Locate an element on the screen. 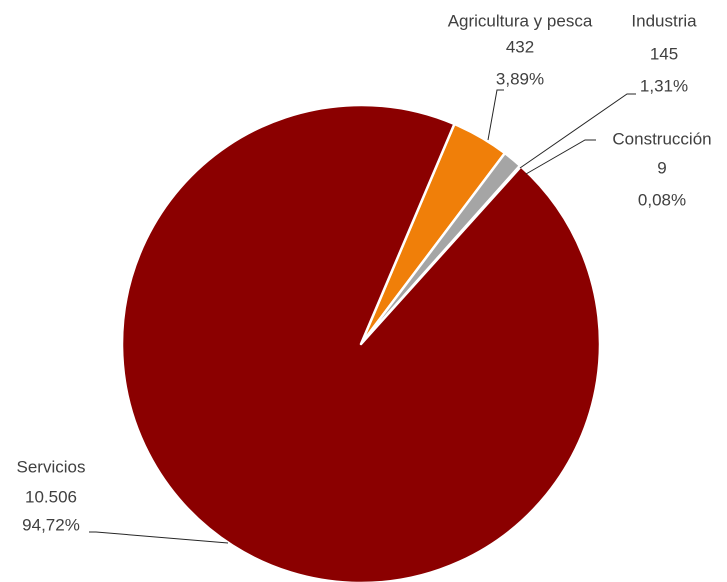 The height and width of the screenshot is (582, 727). data-label-percent: 3,89% is located at coordinates (520, 78).